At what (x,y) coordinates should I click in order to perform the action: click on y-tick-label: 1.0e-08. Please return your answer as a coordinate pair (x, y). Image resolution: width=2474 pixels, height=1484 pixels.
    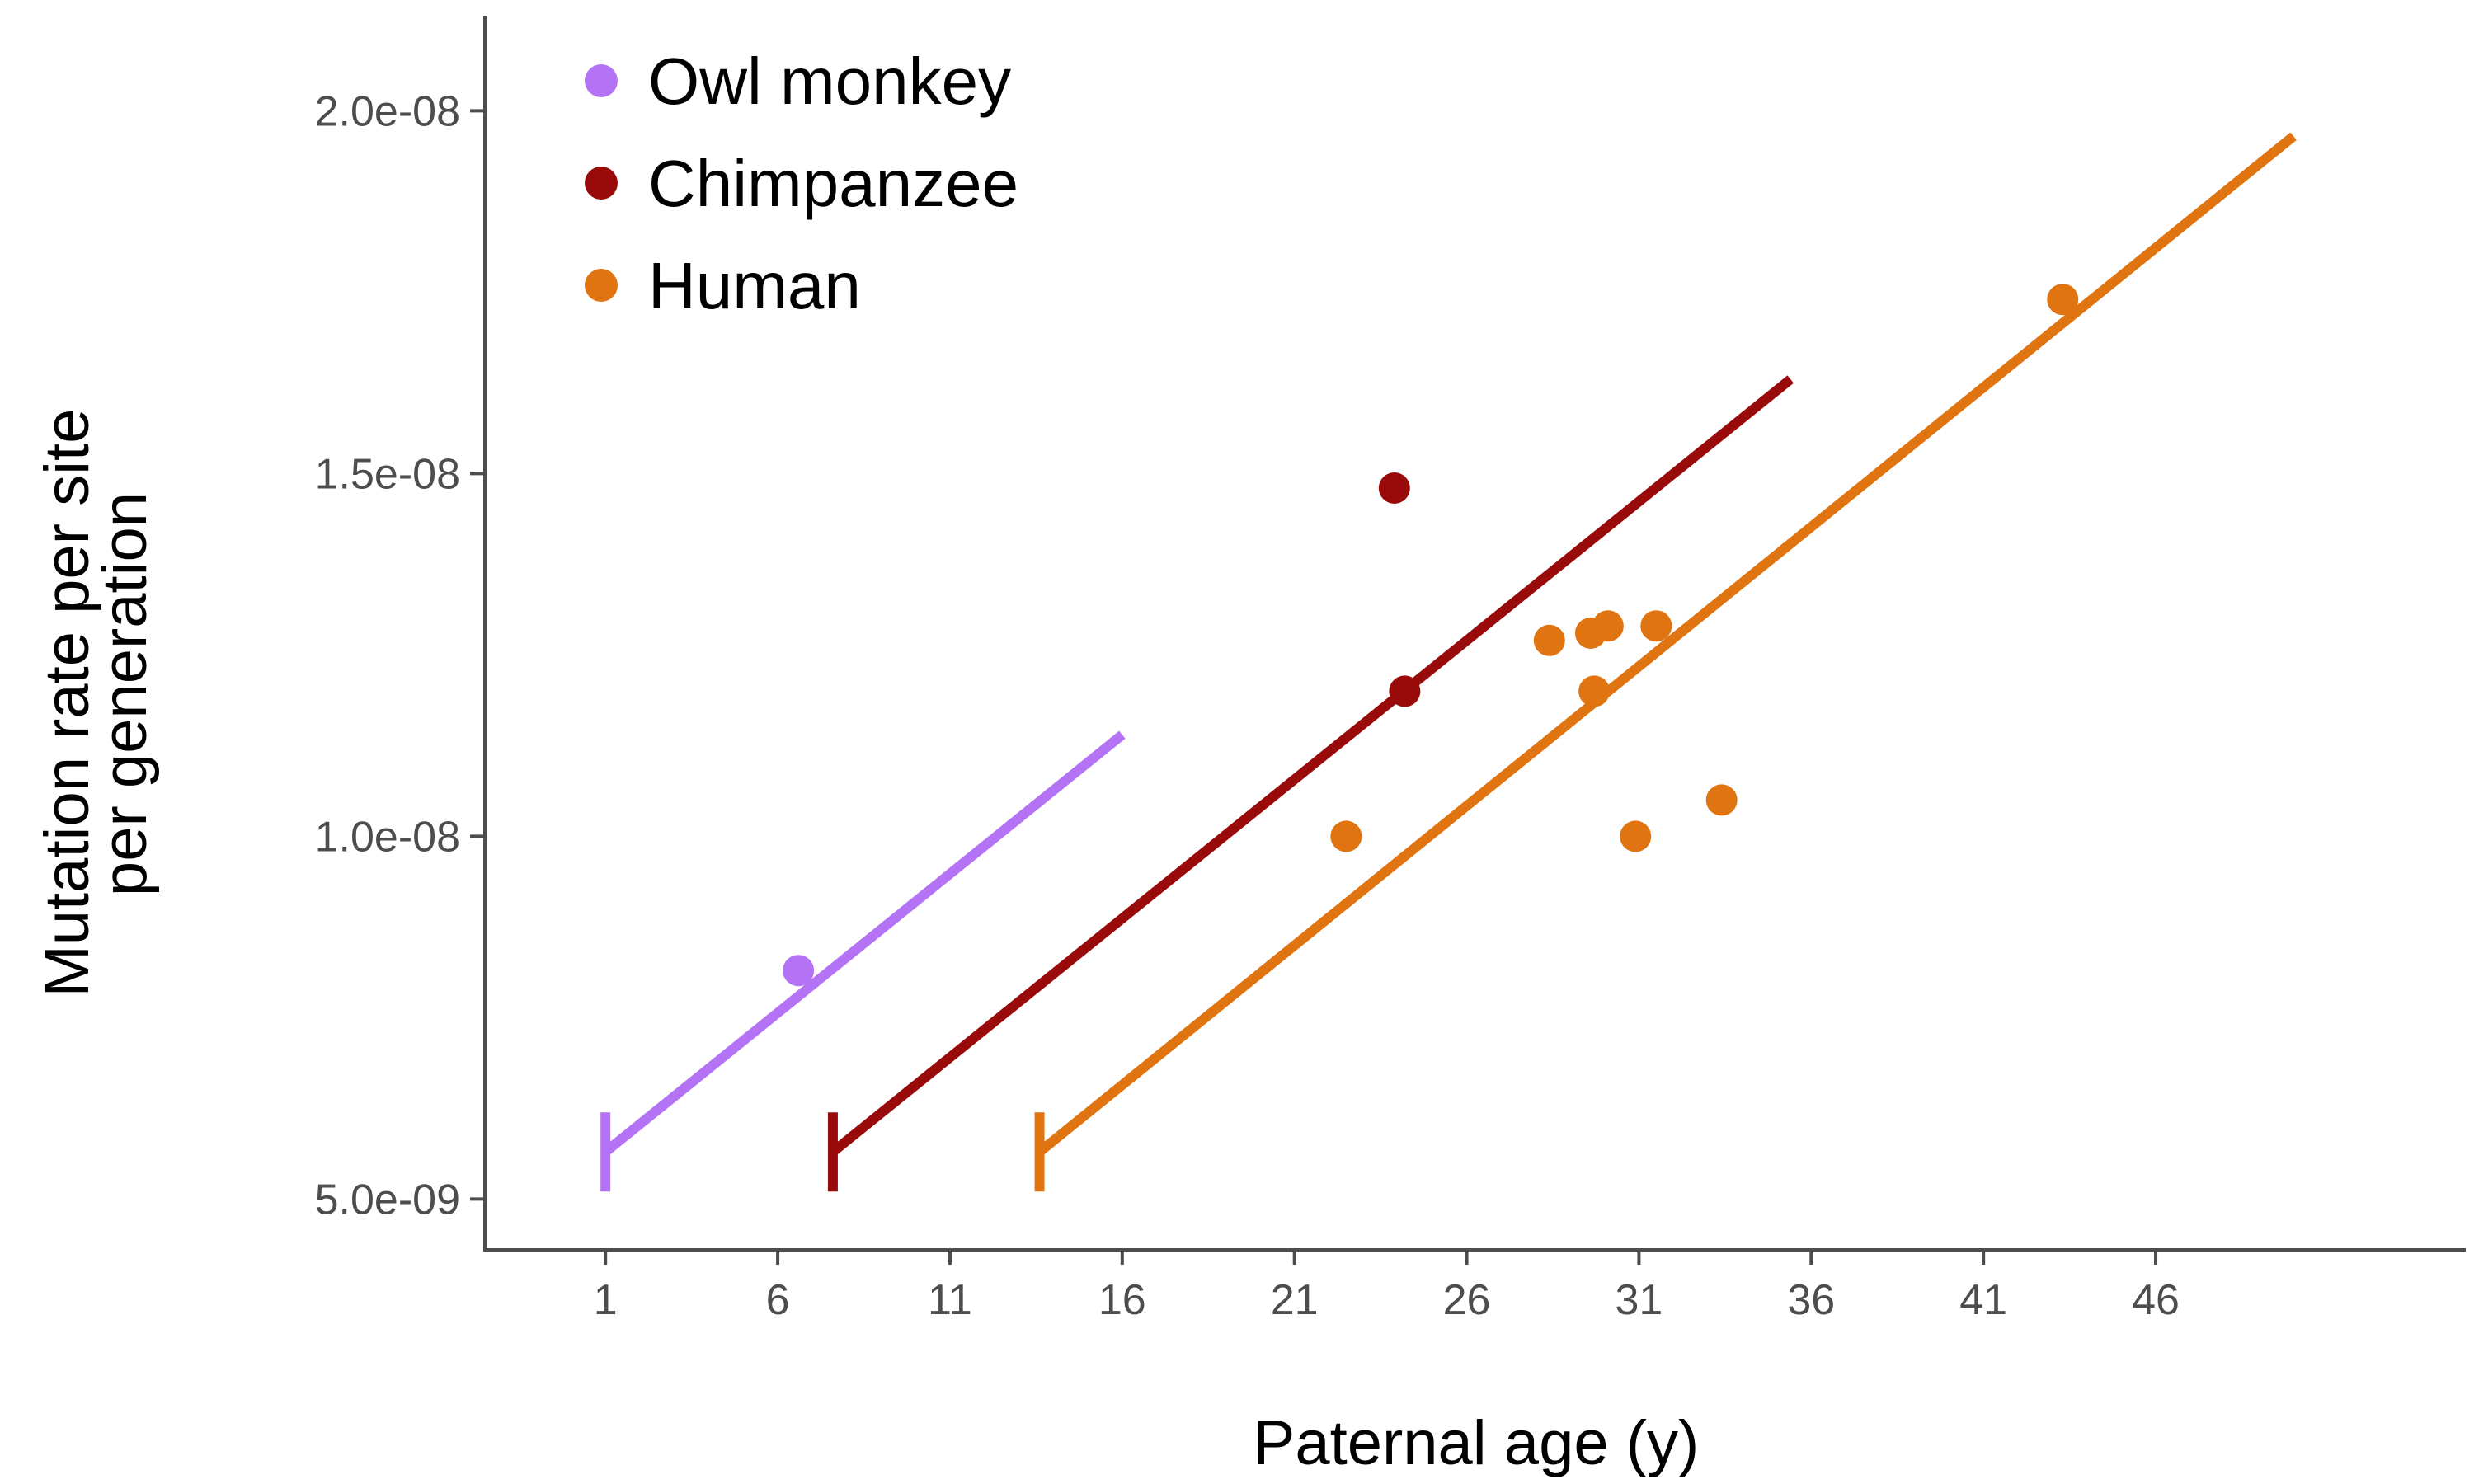
    Looking at the image, I should click on (387, 837).